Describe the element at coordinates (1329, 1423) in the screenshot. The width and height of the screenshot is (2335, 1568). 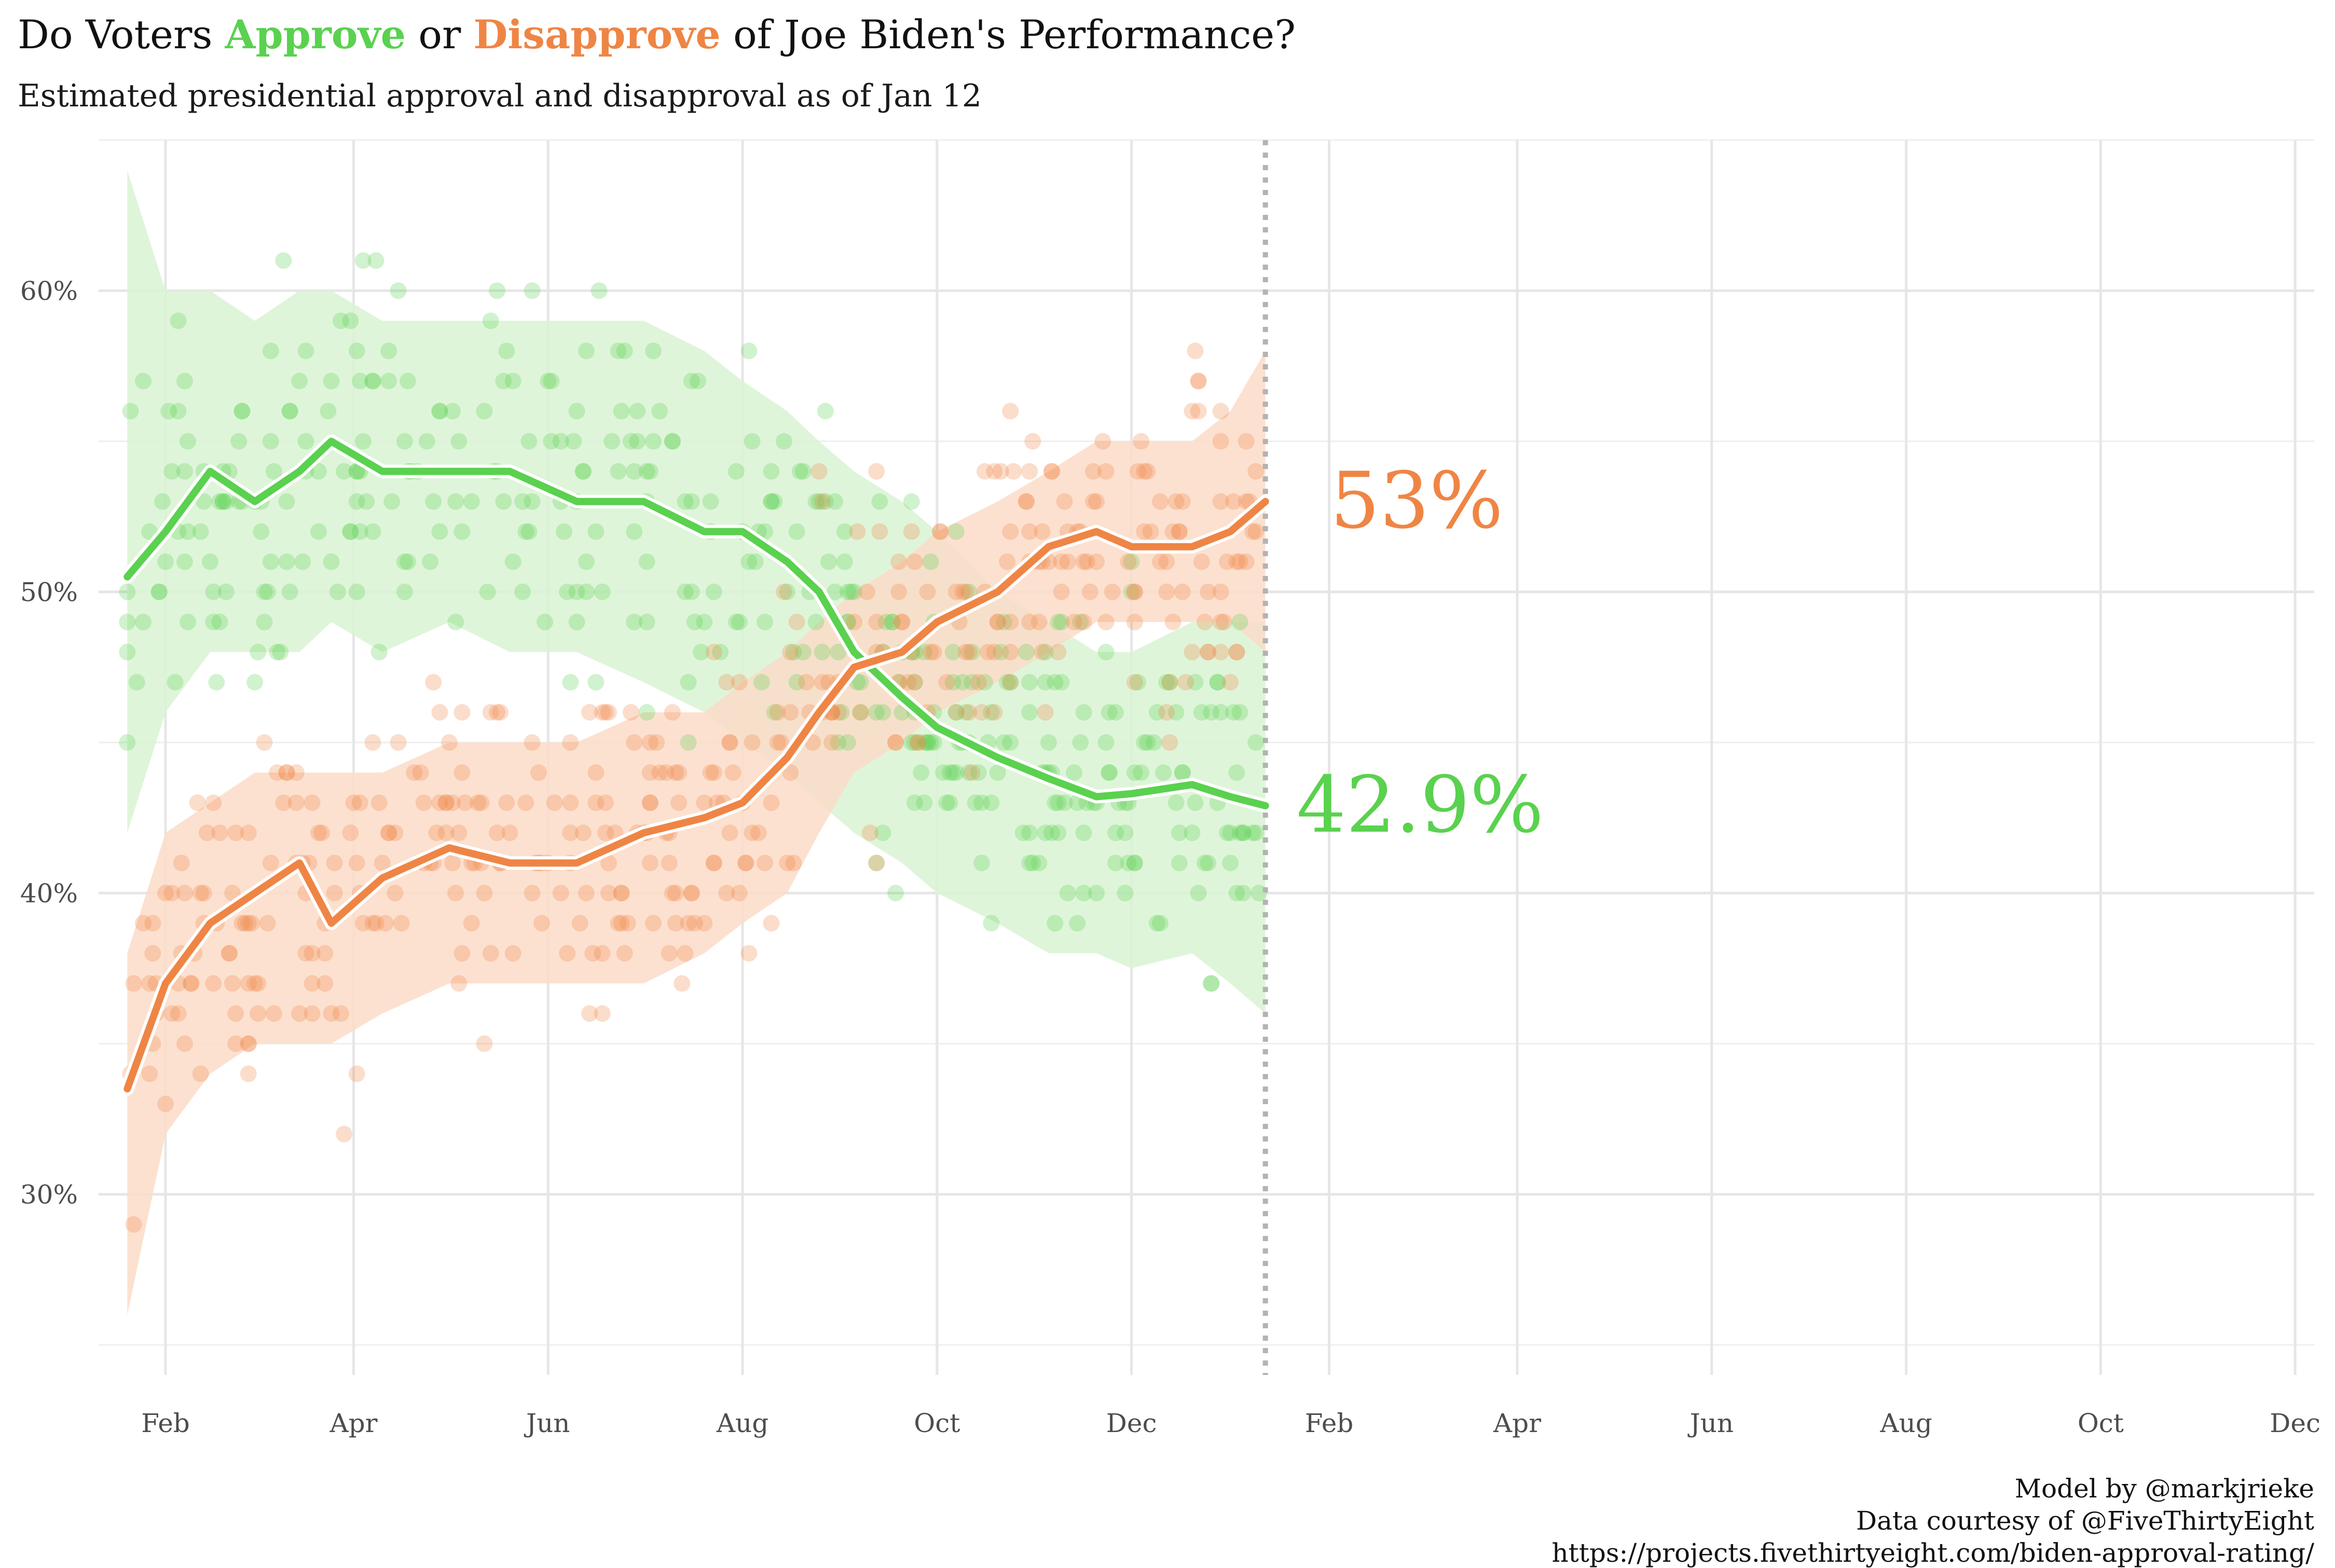
I see `x-tick-label: Feb` at that location.